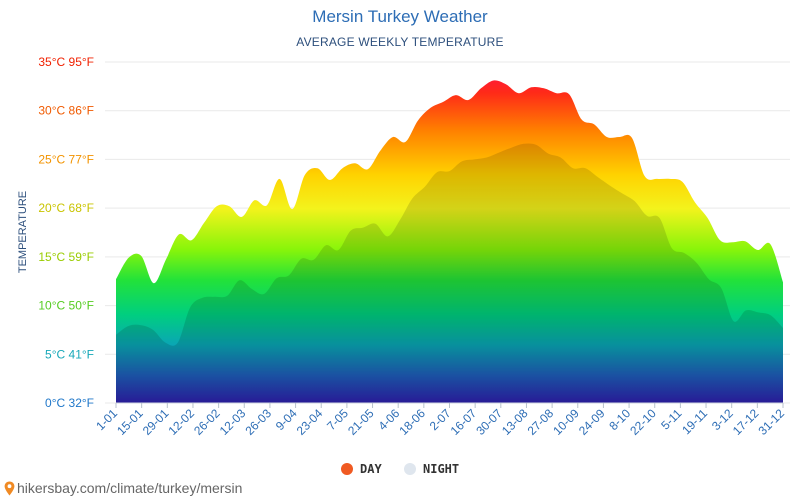 The height and width of the screenshot is (500, 800). I want to click on source-link: hikersbay.com/climate/turkey/mersin, so click(123, 488).